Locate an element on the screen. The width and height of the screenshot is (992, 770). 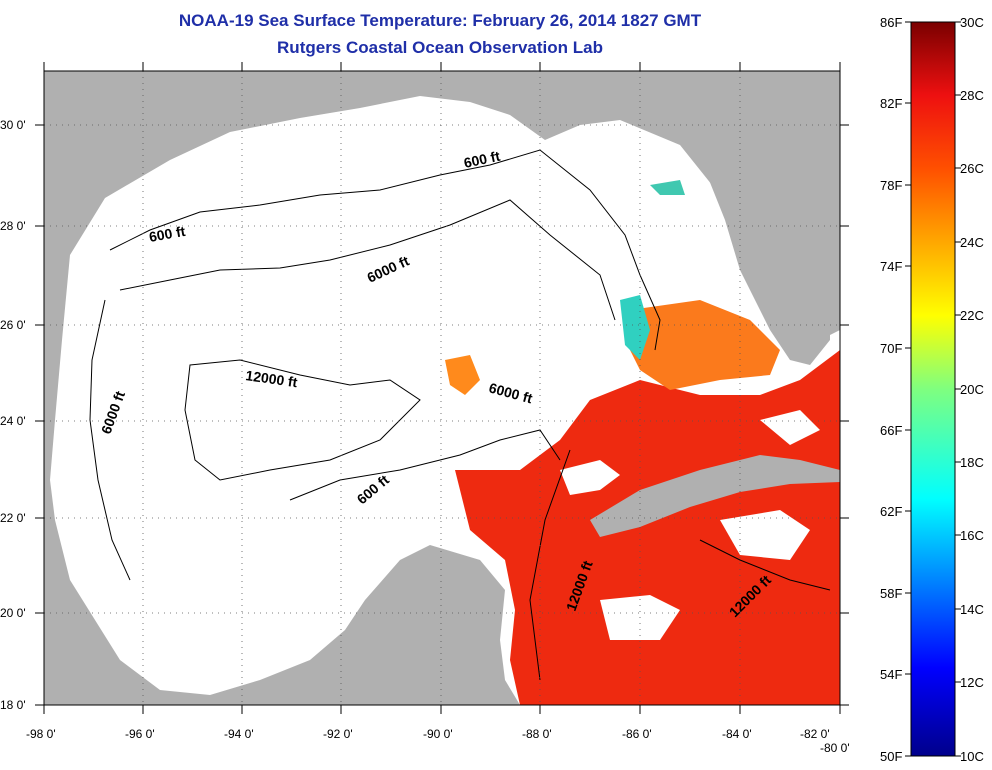
lon-label: -98 0' is located at coordinates (41, 734).